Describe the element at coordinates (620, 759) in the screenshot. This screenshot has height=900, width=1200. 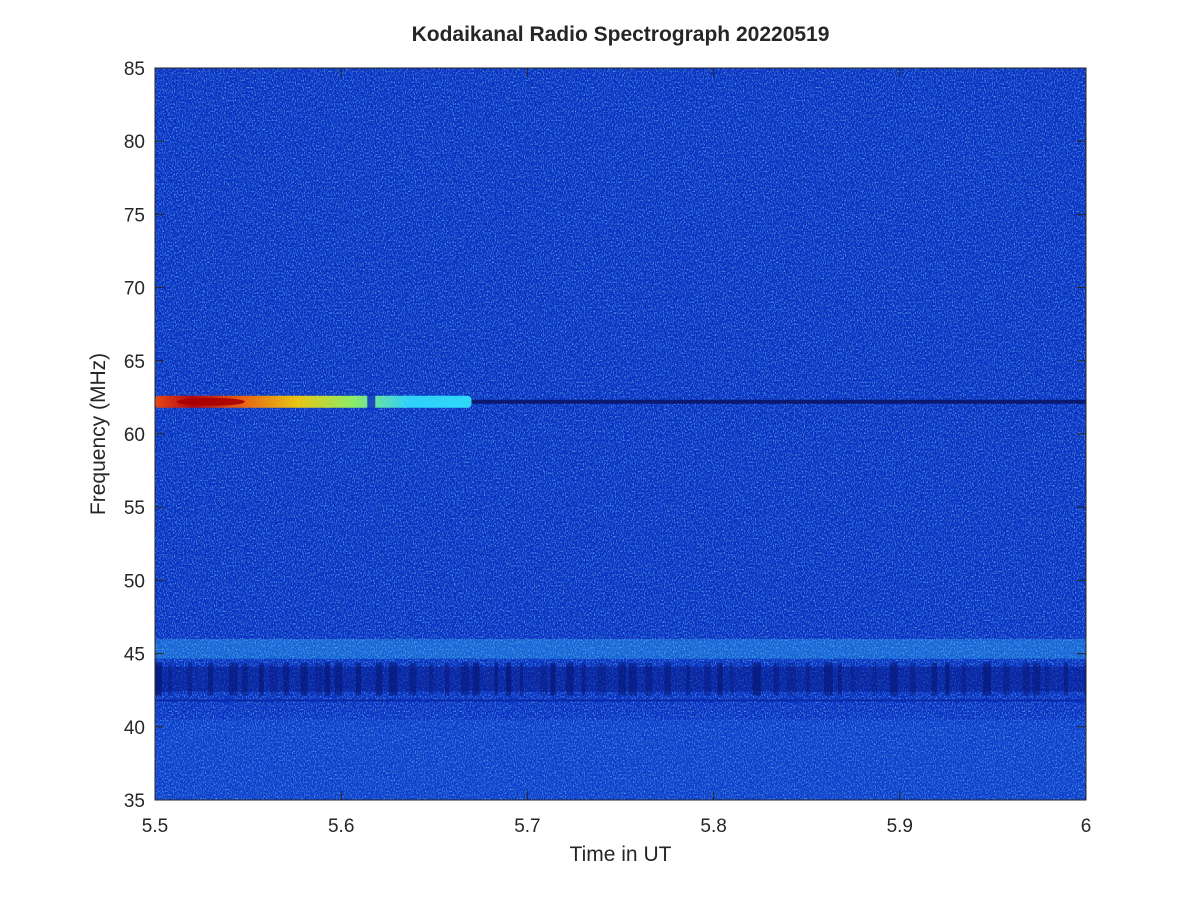
I see `brighter-band` at that location.